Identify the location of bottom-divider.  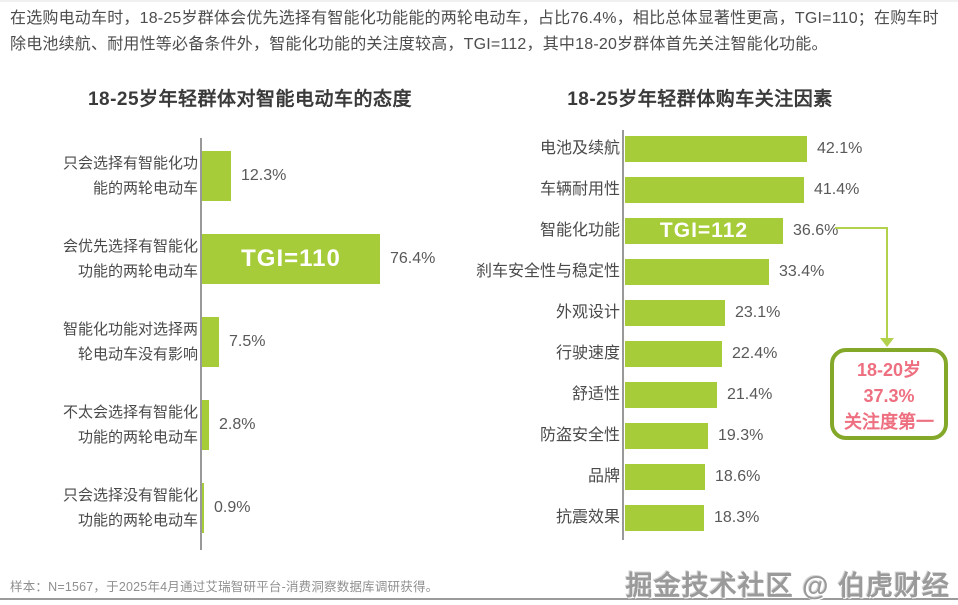
(479, 599).